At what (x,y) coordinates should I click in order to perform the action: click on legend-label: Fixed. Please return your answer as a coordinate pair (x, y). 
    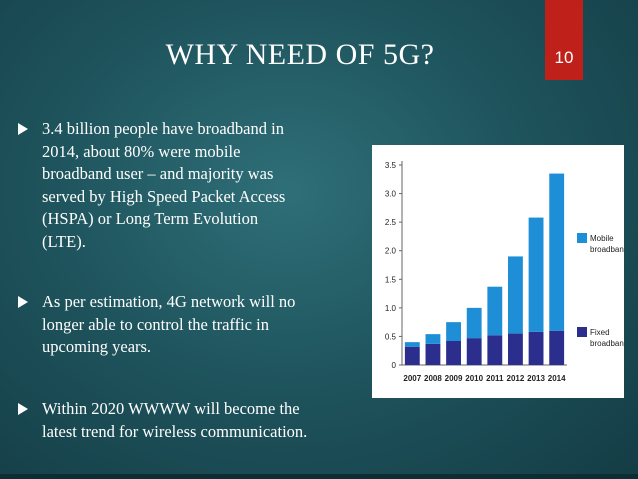
    Looking at the image, I should click on (600, 332).